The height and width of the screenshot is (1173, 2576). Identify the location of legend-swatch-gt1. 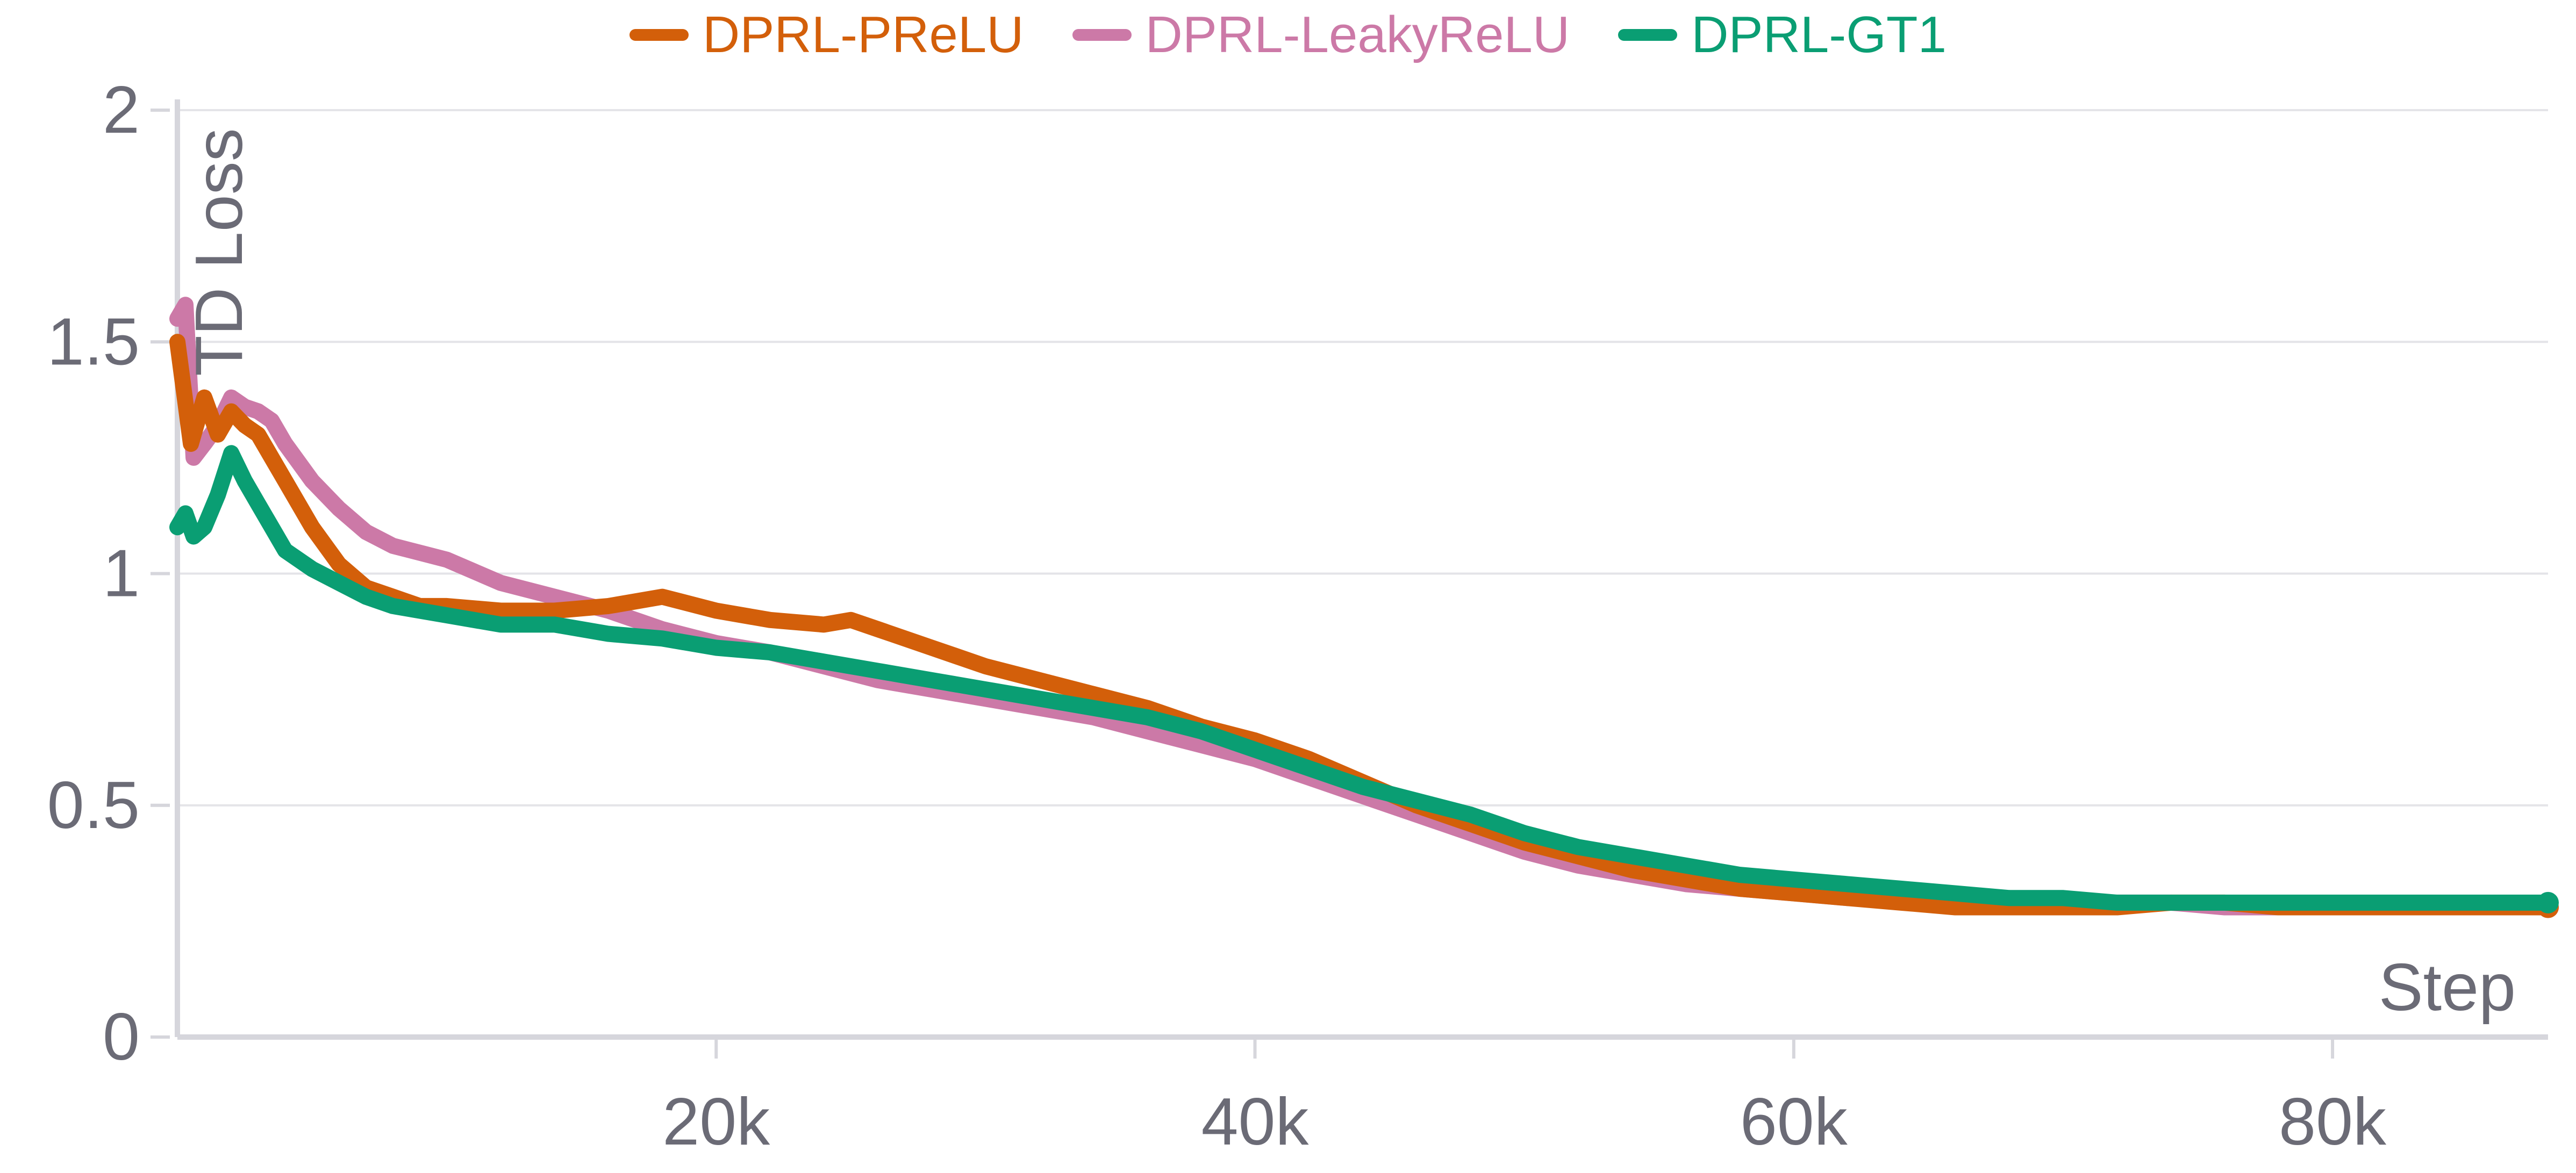
(1648, 35).